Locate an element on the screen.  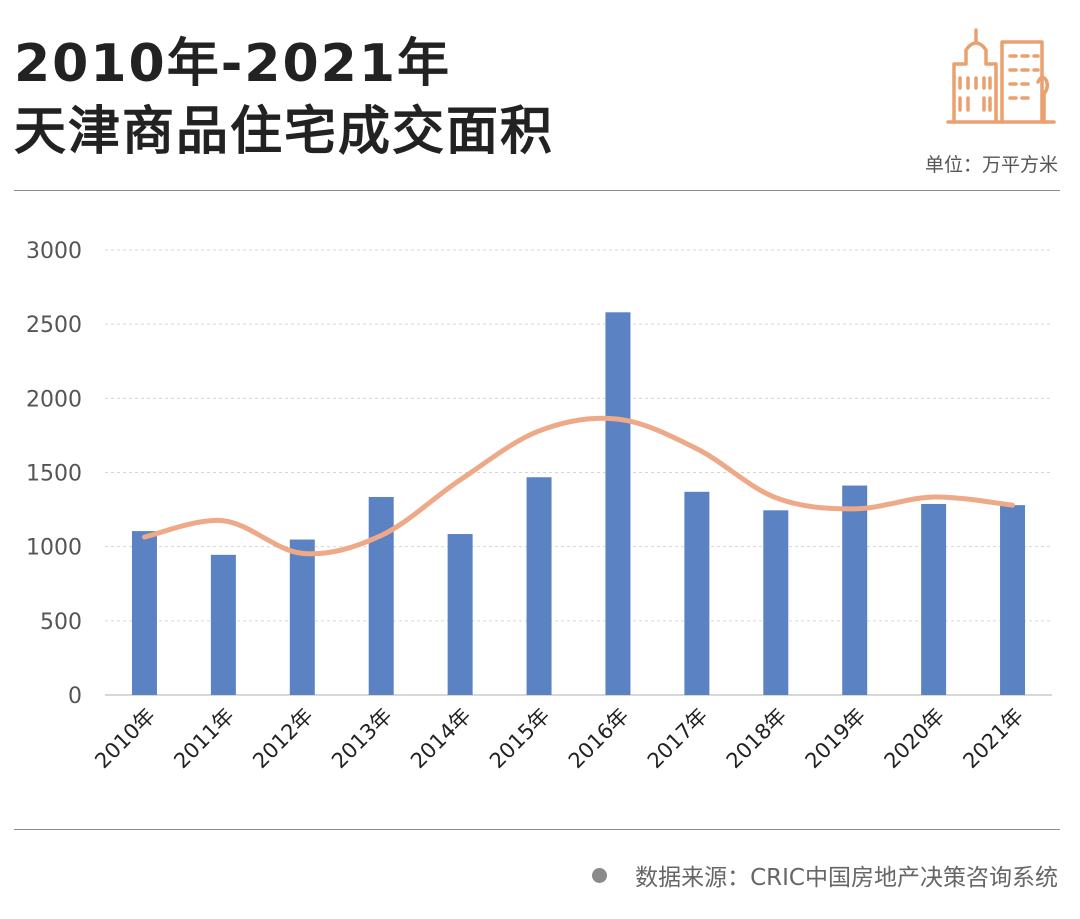
unit-label: 单位：万平方米 is located at coordinates (991, 165).